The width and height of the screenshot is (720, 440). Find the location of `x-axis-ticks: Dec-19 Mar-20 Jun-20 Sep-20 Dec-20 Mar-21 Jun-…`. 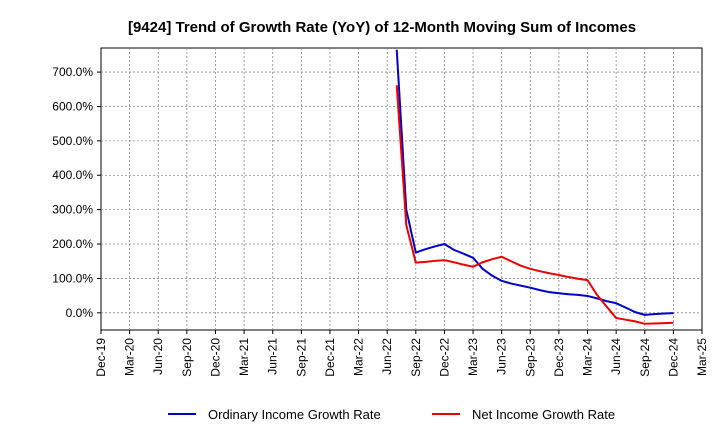

x-axis-ticks: Dec-19 Mar-20 Jun-20 Sep-20 Dec-20 Mar-21 Jun-… is located at coordinates (401, 353).